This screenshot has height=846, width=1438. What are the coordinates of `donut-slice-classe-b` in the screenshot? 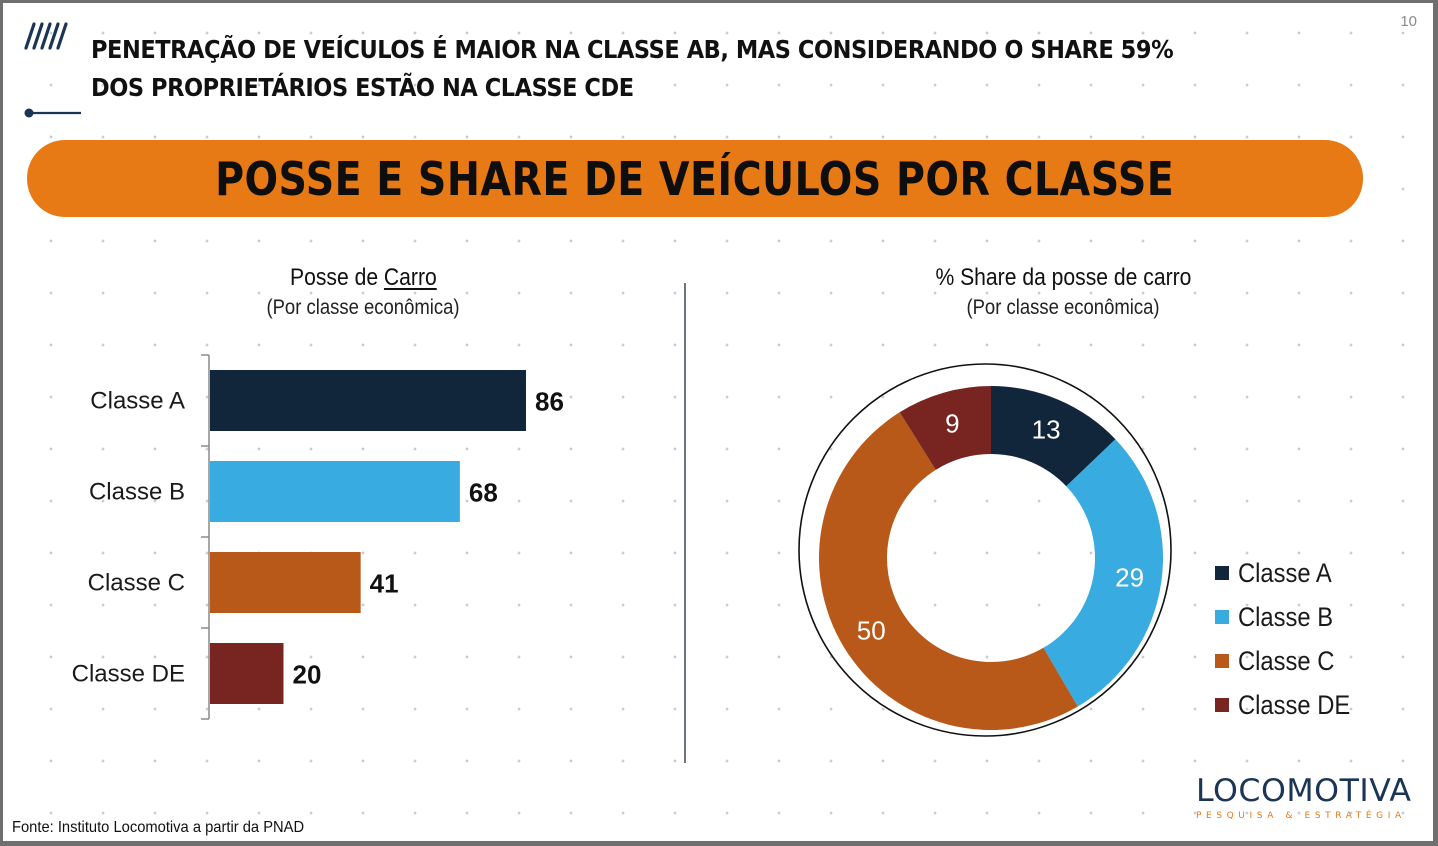 It's located at (1103, 573).